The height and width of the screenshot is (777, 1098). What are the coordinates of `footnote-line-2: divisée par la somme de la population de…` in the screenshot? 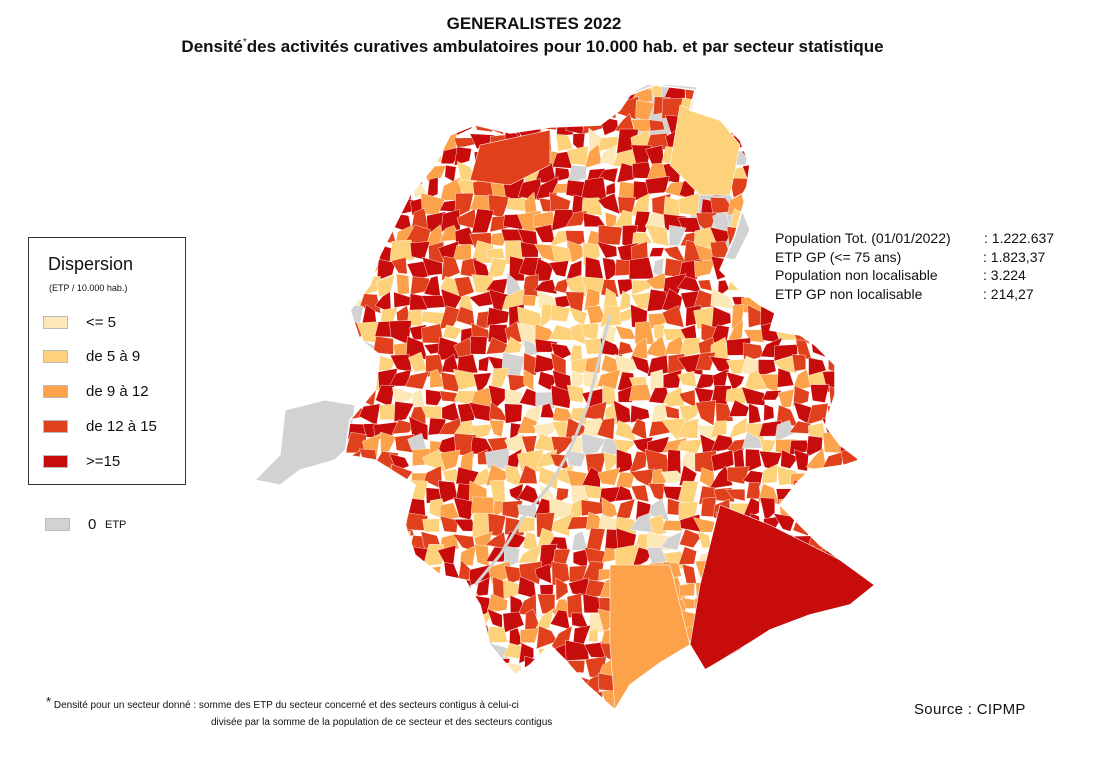 It's located at (382, 722).